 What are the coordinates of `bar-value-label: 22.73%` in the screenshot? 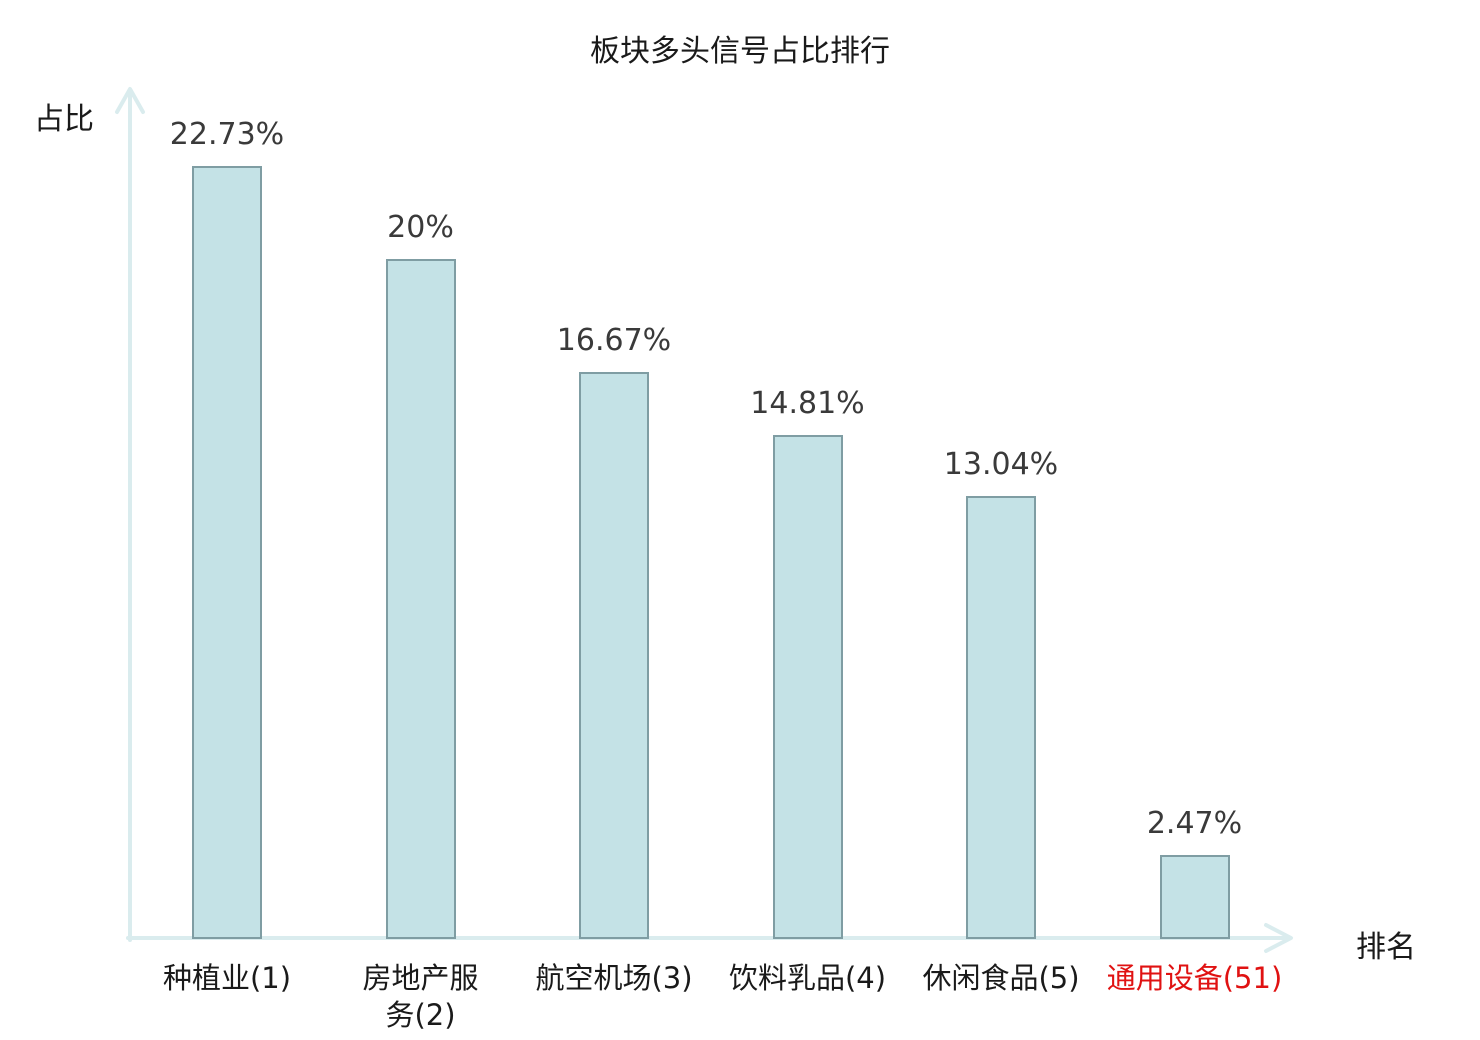 It's located at (227, 134).